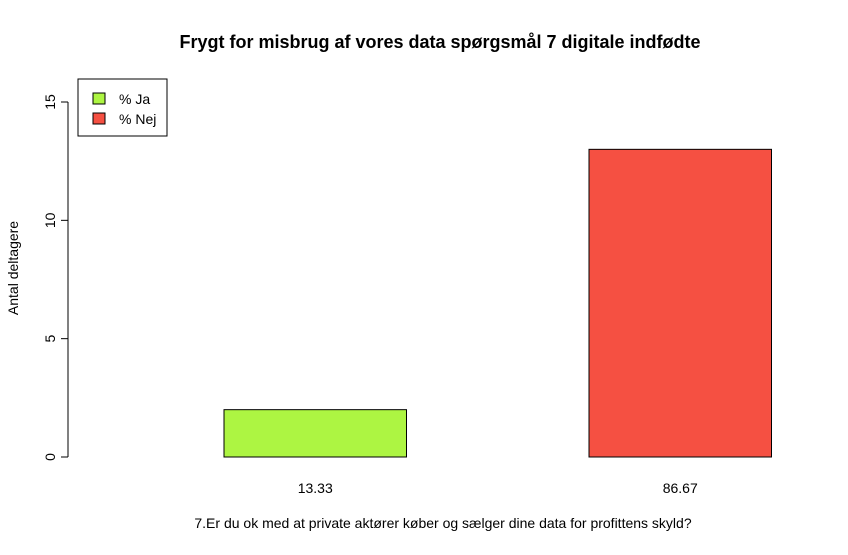 This screenshot has height=555, width=848. I want to click on legend-box, so click(122, 107).